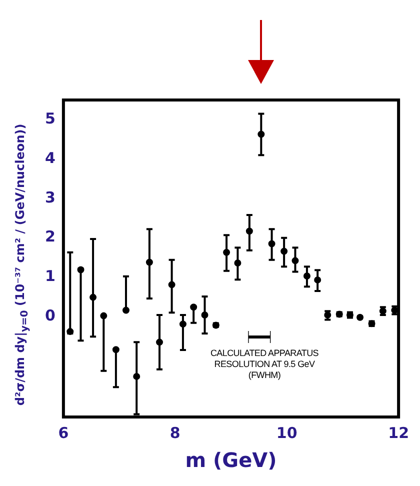 This screenshot has height=486, width=420. I want to click on x-tick-label: 10, so click(287, 433).